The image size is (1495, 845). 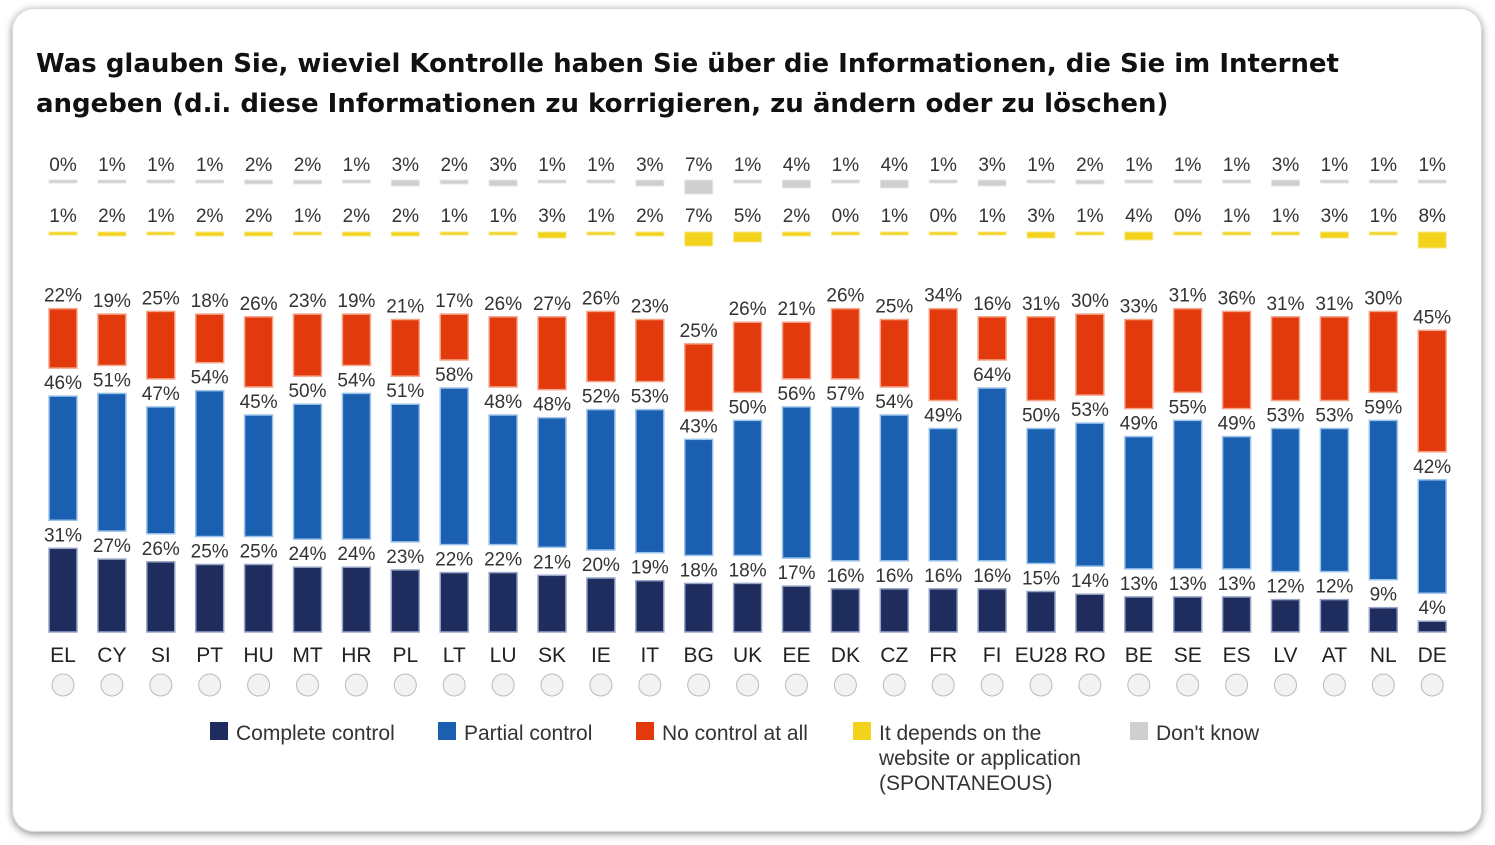 I want to click on spain-flag-icon, so click(x=1237, y=685).